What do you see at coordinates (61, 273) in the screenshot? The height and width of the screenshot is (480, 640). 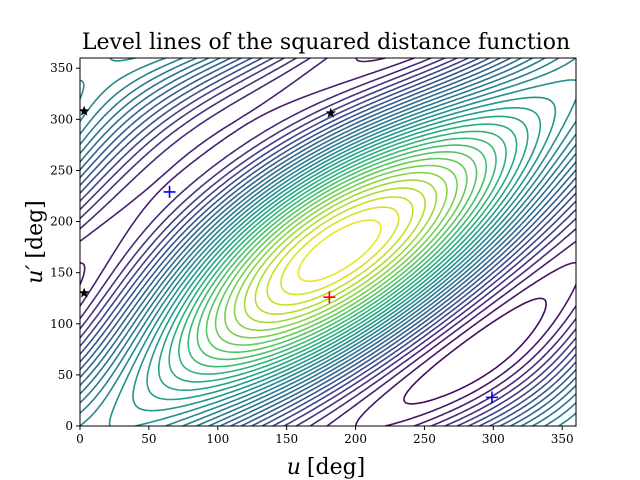 I see `y-tick-label: 150` at bounding box center [61, 273].